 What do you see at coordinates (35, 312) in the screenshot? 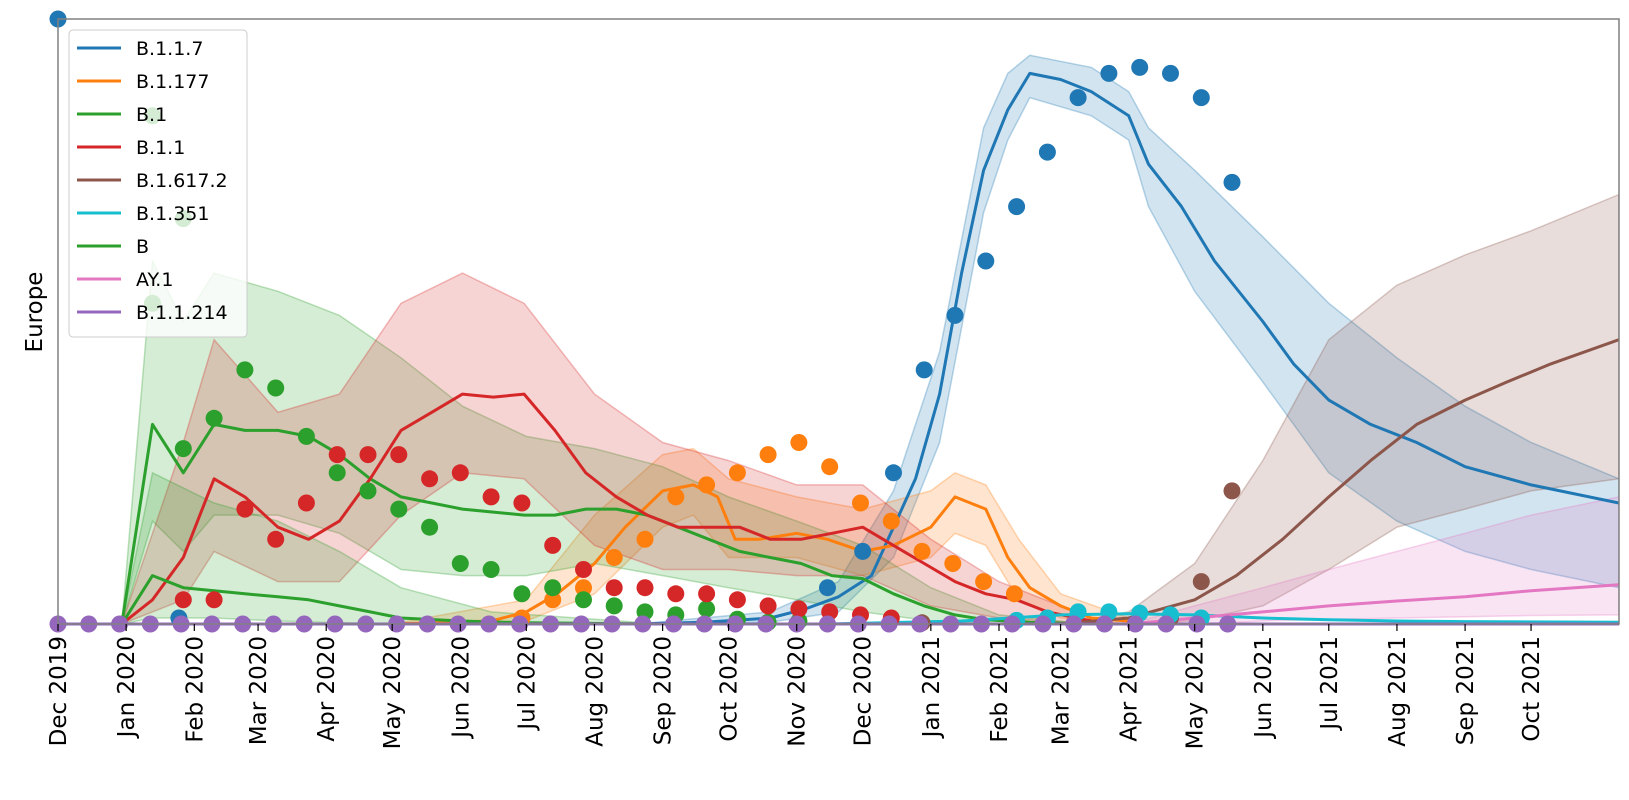
I see `y-axis-label: Europe` at bounding box center [35, 312].